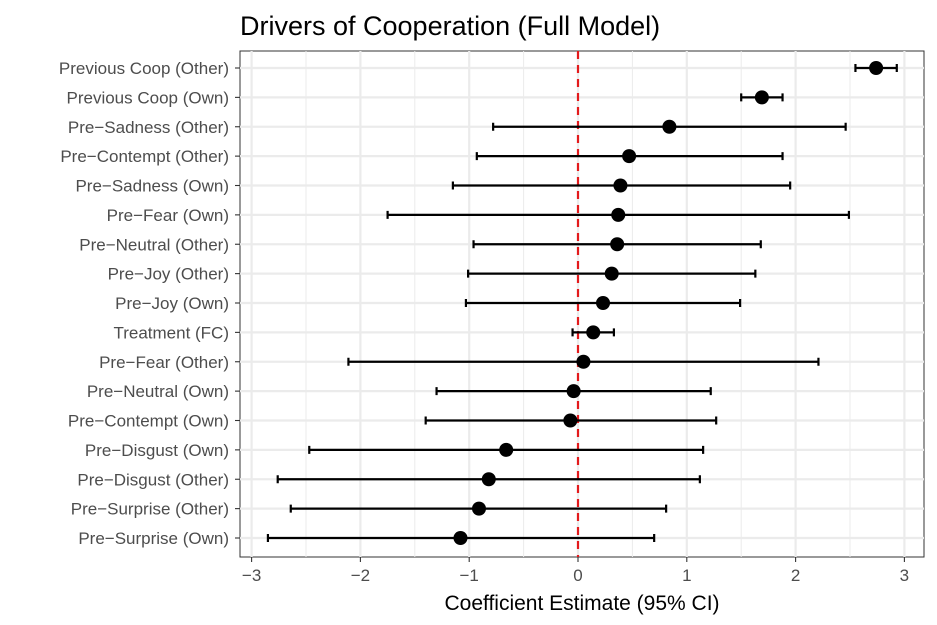 The height and width of the screenshot is (625, 937). What do you see at coordinates (152, 186) in the screenshot?
I see `y-axis-label: Pre−Sadness (Own)` at bounding box center [152, 186].